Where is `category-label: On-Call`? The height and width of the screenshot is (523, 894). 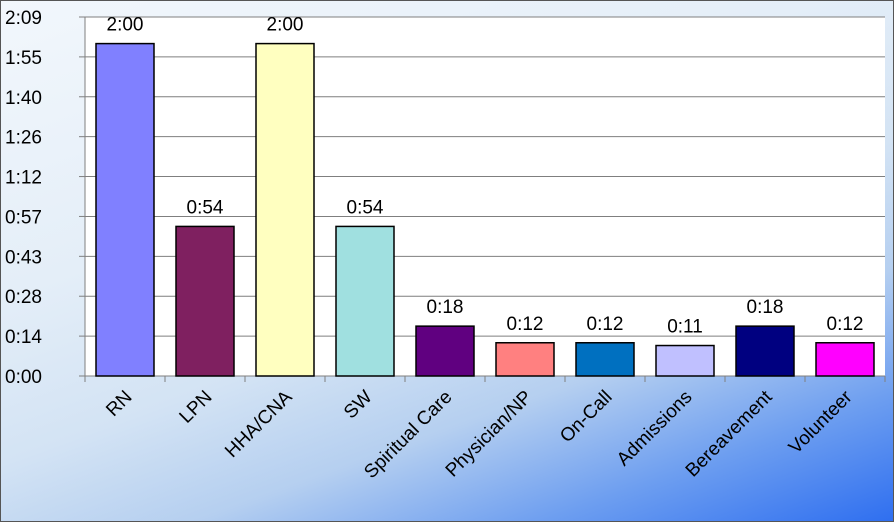 category-label: On-Call is located at coordinates (586, 417).